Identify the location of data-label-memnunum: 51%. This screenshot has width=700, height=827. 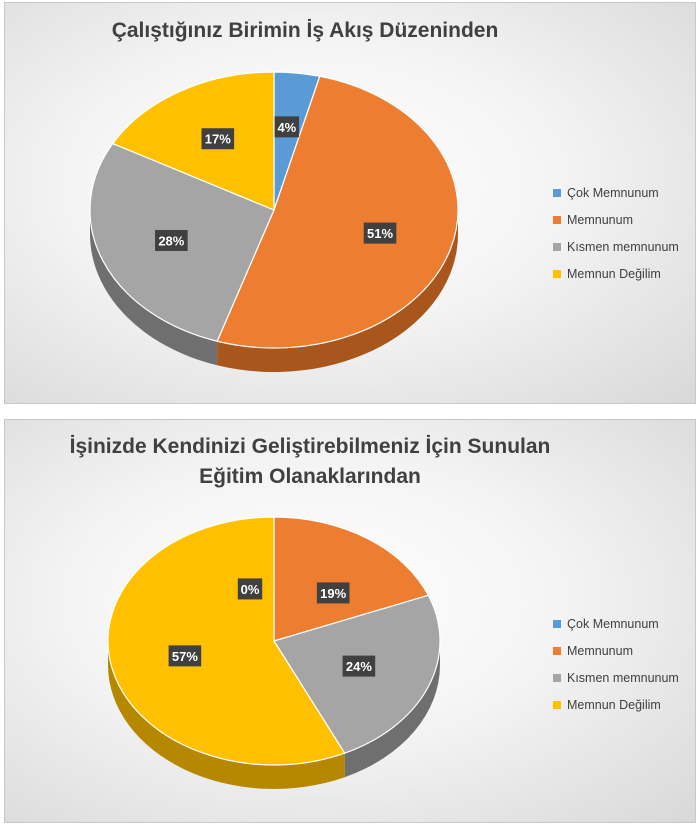
(380, 233).